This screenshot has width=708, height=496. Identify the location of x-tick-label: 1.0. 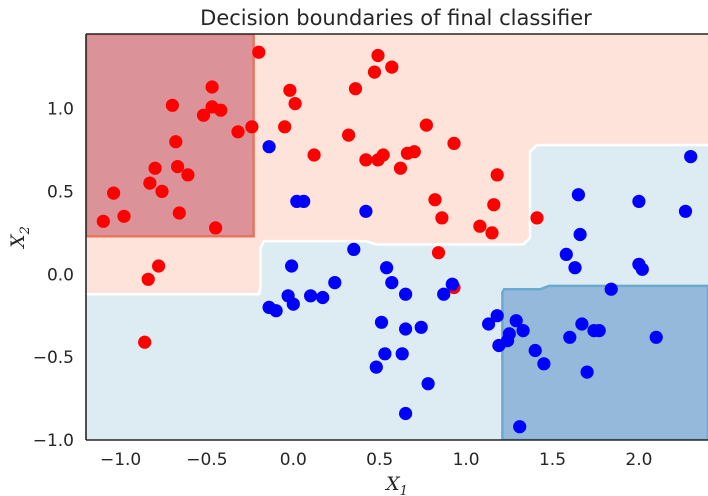
(466, 460).